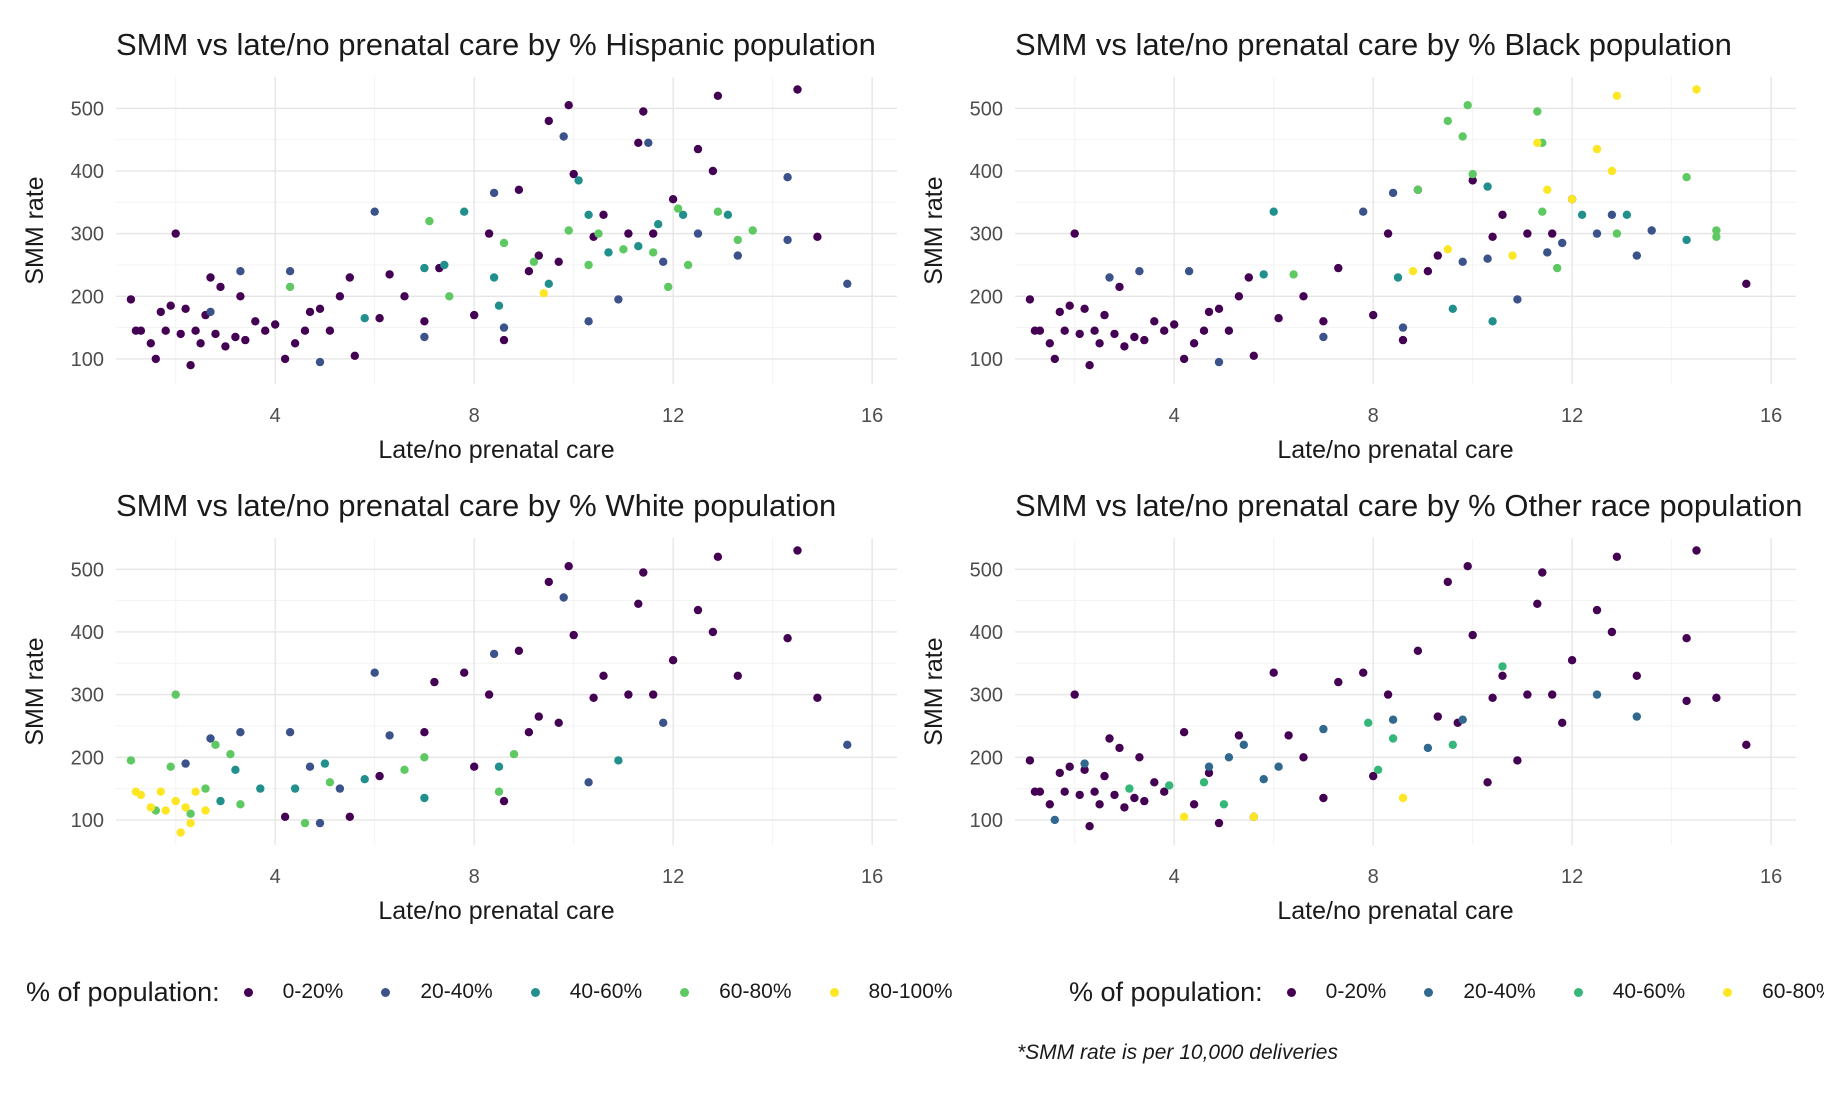 This screenshot has width=1824, height=1094. Describe the element at coordinates (891, 992) in the screenshot. I see `legend-left-item: 80-100%` at that location.